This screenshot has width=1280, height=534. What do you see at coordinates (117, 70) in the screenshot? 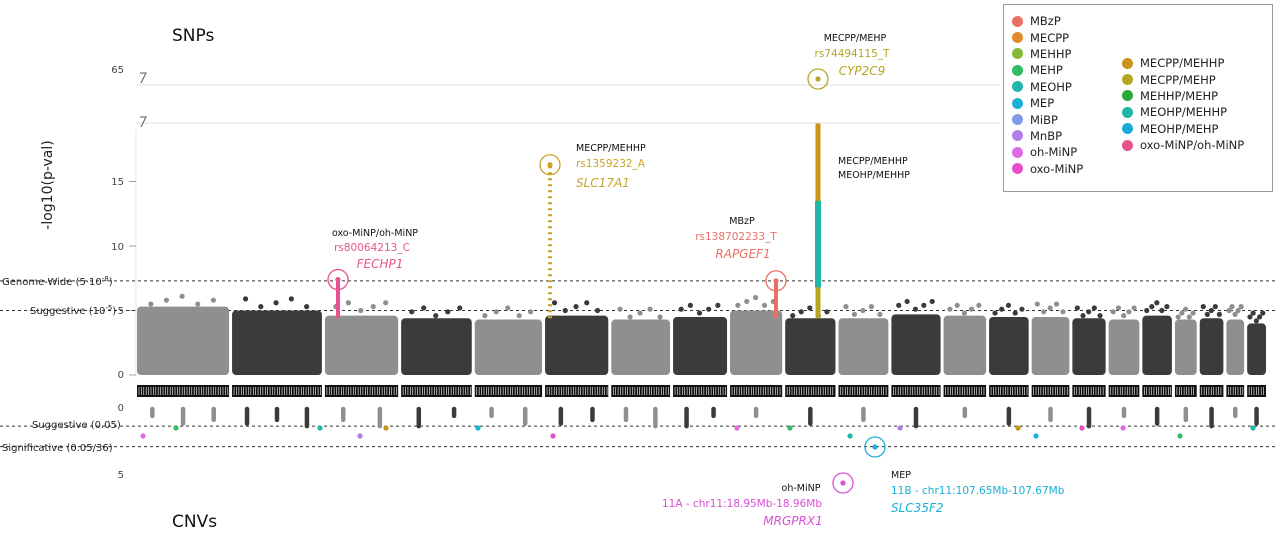
I see `y-tick-break: 65` at bounding box center [117, 70].